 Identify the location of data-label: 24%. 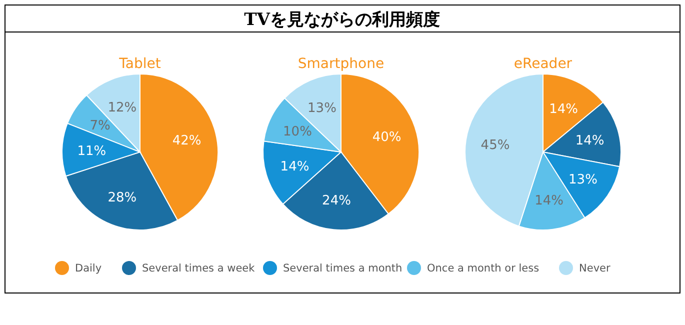
(336, 201).